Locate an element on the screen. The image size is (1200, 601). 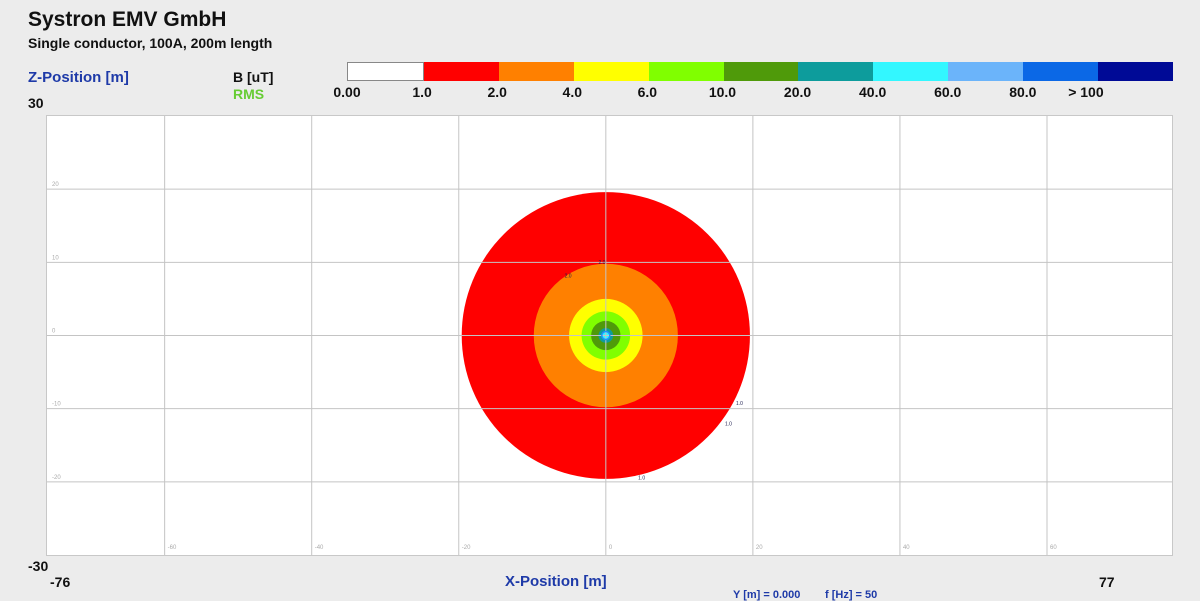
x-tick-label: -60 is located at coordinates (172, 548).